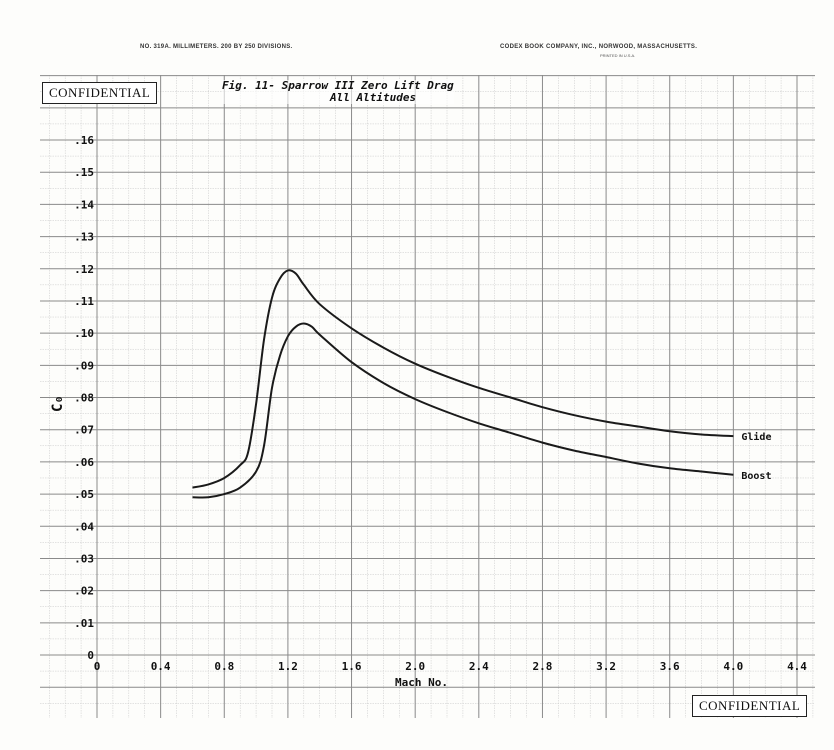  I want to click on y-tick-label-11: .11, so click(84, 301).